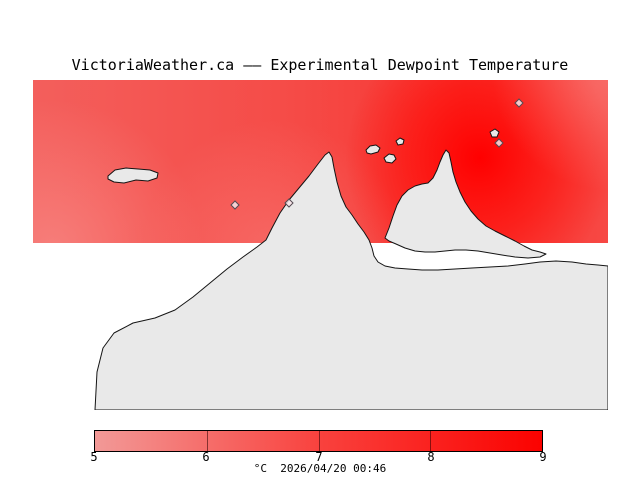 The width and height of the screenshot is (640, 480). What do you see at coordinates (94, 457) in the screenshot?
I see `colorbar-tick-label: 5` at bounding box center [94, 457].